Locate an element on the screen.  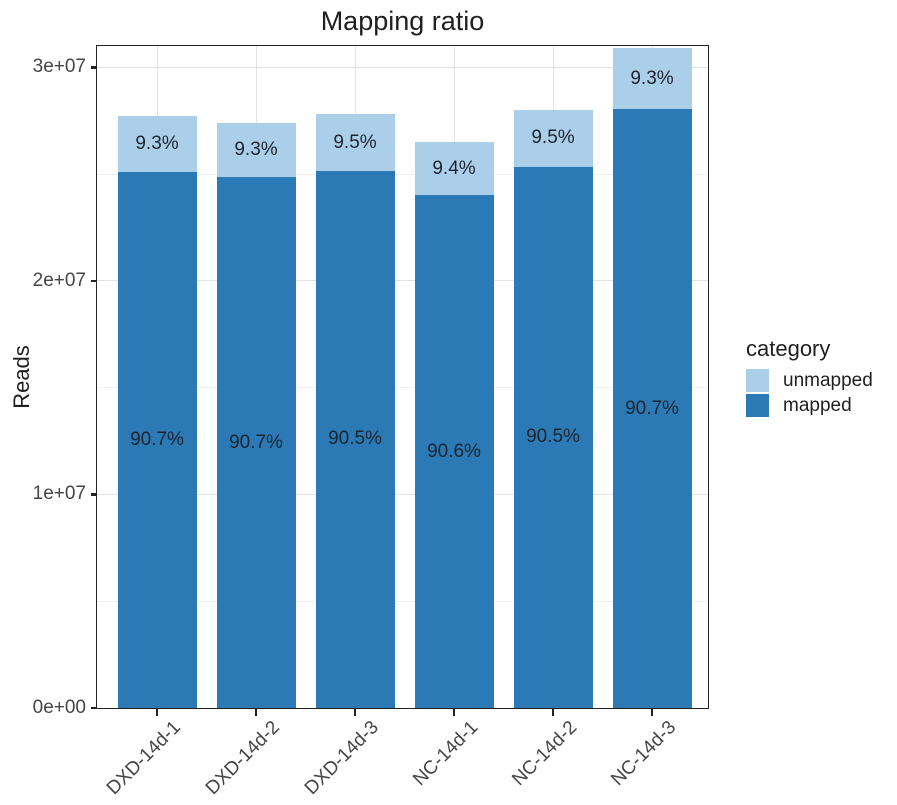
x-tick-label: DXD-14d-3 is located at coordinates (341, 758).